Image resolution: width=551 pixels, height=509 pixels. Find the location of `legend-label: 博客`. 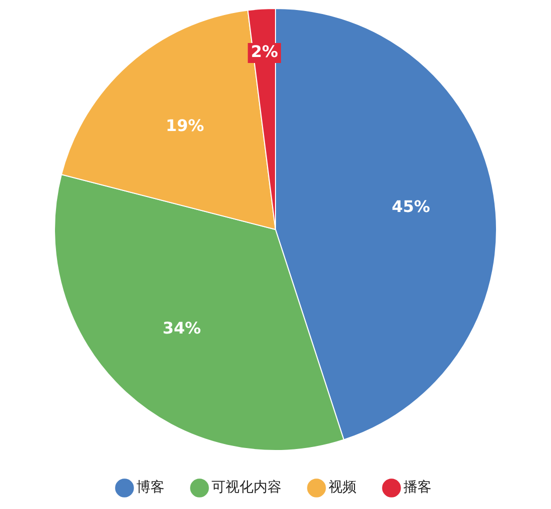

legend-label: 博客 is located at coordinates (150, 488).